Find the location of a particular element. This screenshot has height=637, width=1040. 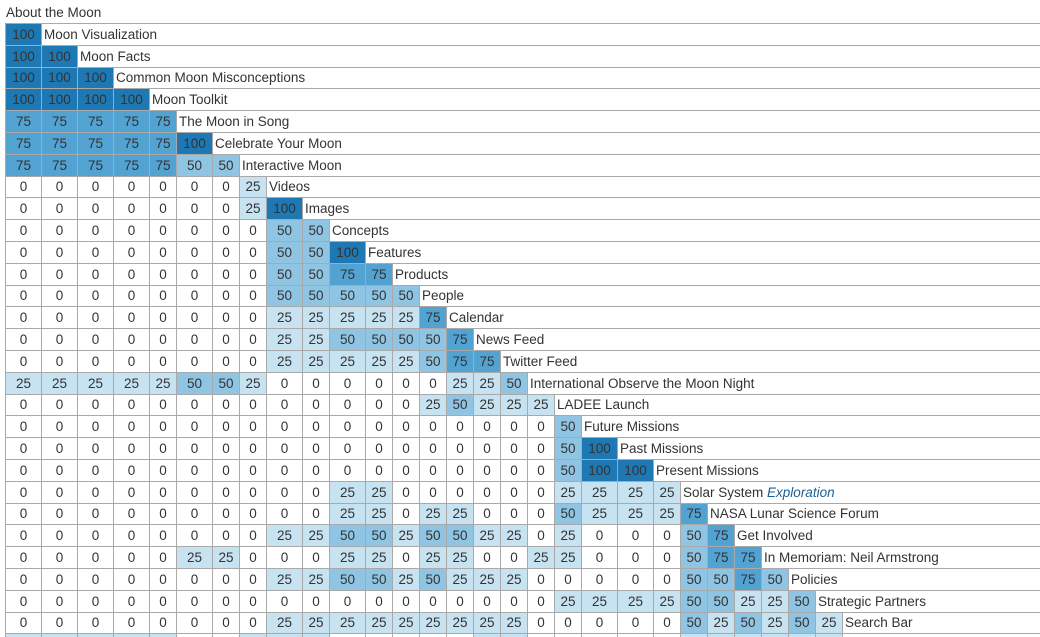

label-text: Policies is located at coordinates (814, 579).